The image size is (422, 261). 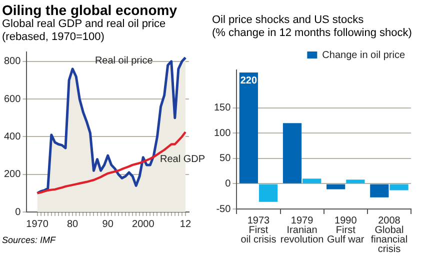 What do you see at coordinates (389, 235) in the screenshot?
I see `x-tick-label: 2008 Global financial crisis` at bounding box center [389, 235].